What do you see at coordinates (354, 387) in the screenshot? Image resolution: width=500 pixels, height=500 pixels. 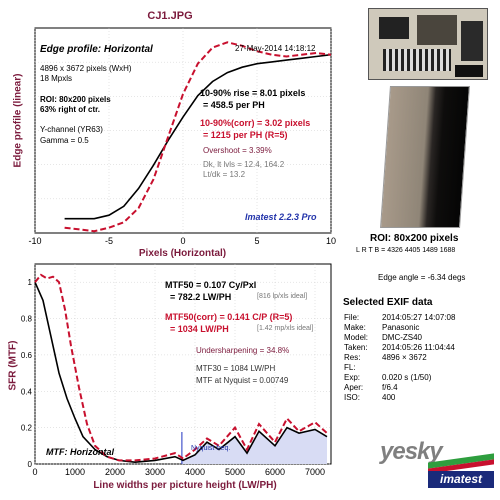 I see `exif-key: Aper:` at bounding box center [354, 387].